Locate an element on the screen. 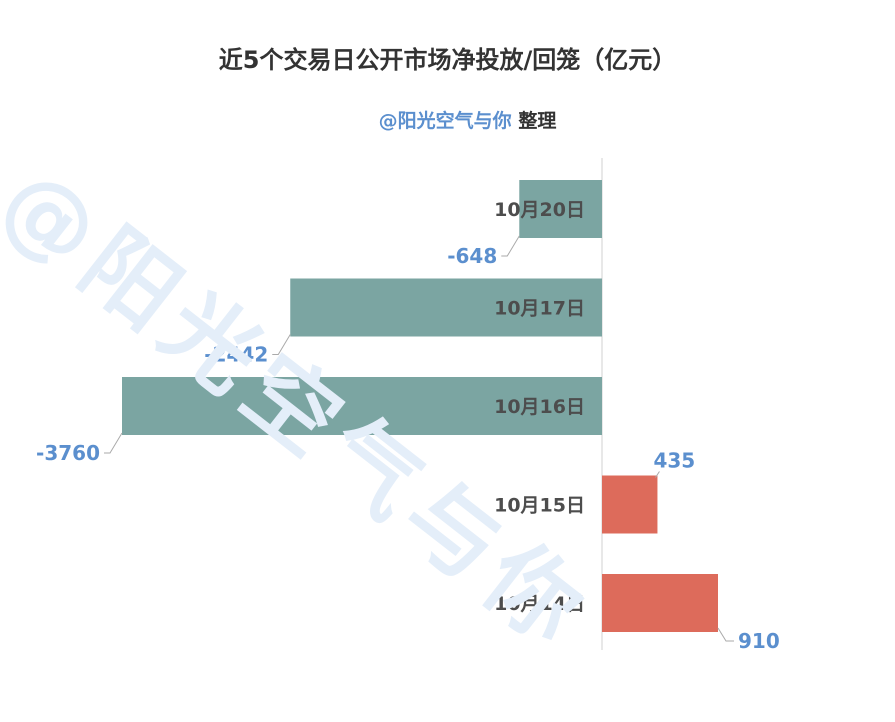 The width and height of the screenshot is (895, 722). category-label-1: 10月17日 is located at coordinates (539, 309).